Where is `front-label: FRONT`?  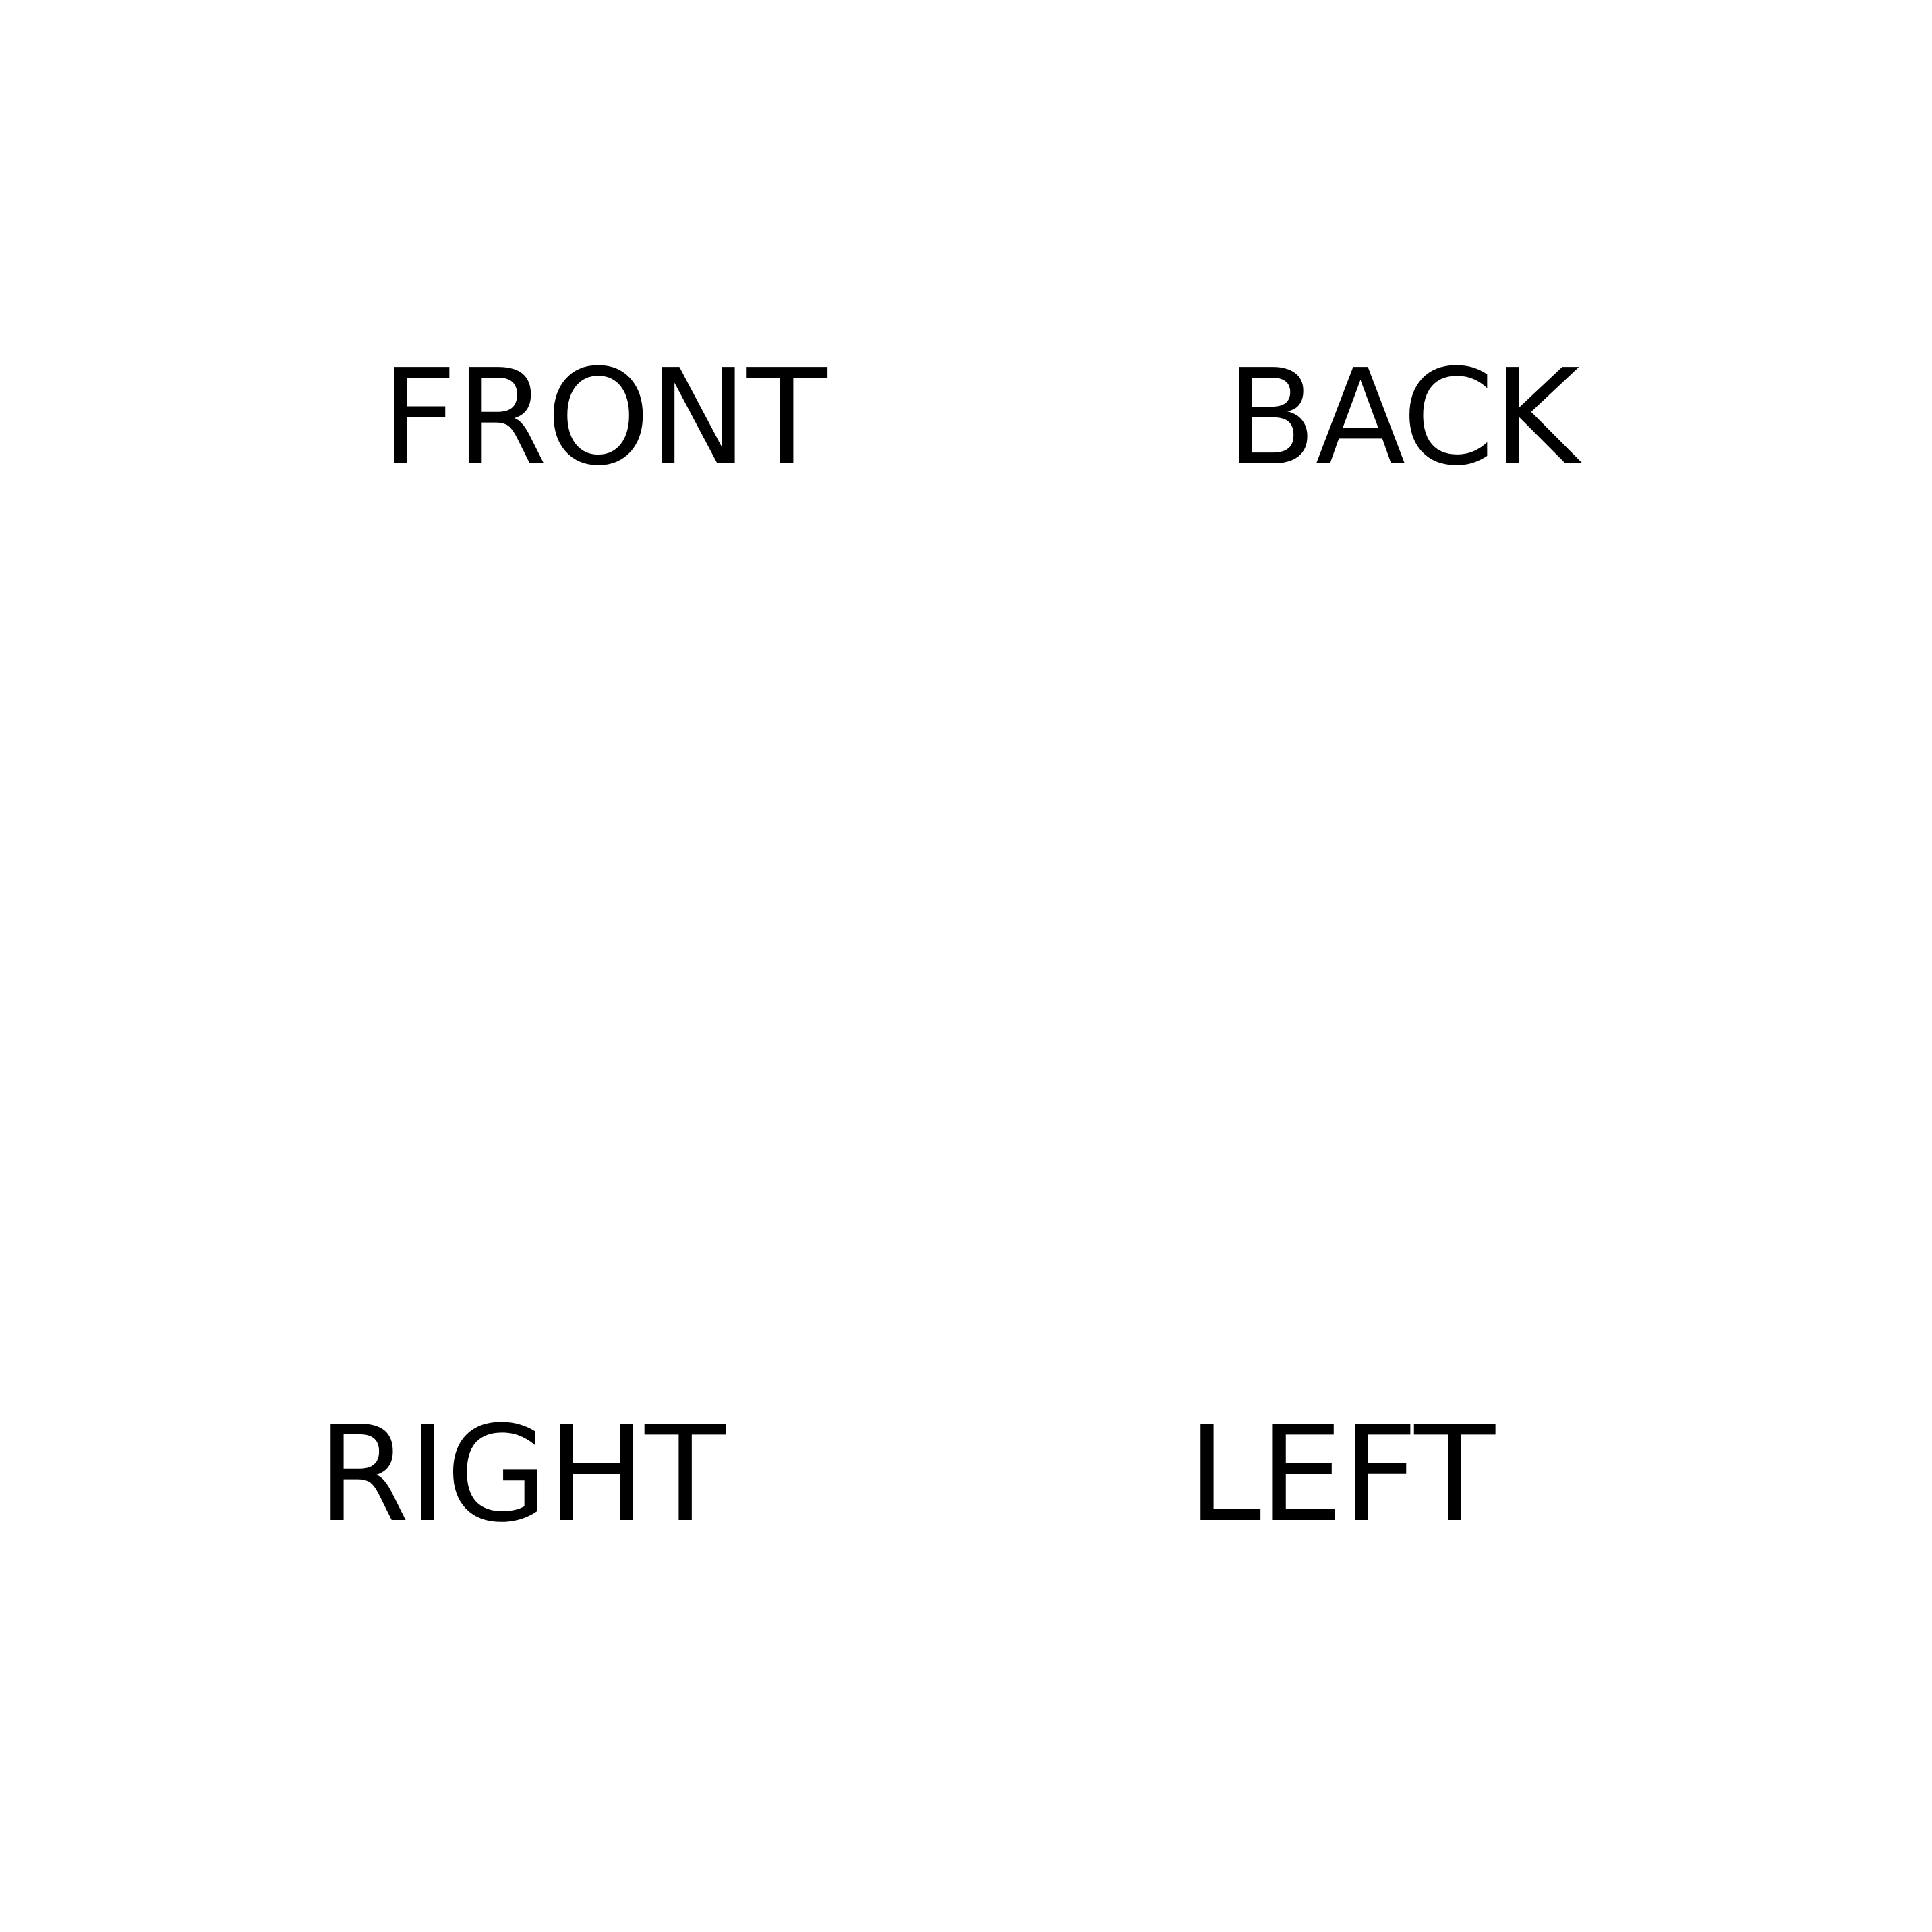
front-label: FRONT is located at coordinates (604, 418).